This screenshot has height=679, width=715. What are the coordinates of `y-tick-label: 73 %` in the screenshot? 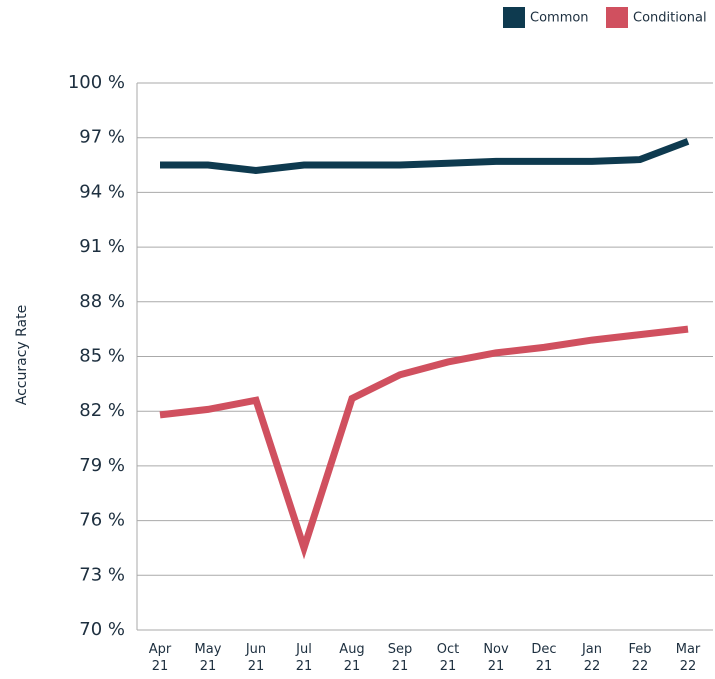 It's located at (102, 574).